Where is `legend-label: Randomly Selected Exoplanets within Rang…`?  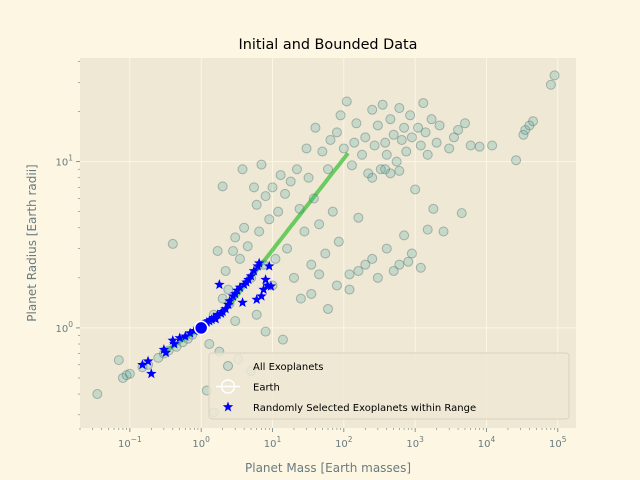 legend-label: Randomly Selected Exoplanets within Rang… is located at coordinates (364, 408).